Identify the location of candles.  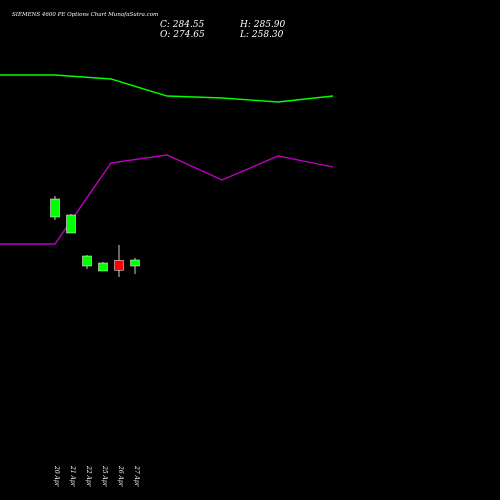
(95, 236).